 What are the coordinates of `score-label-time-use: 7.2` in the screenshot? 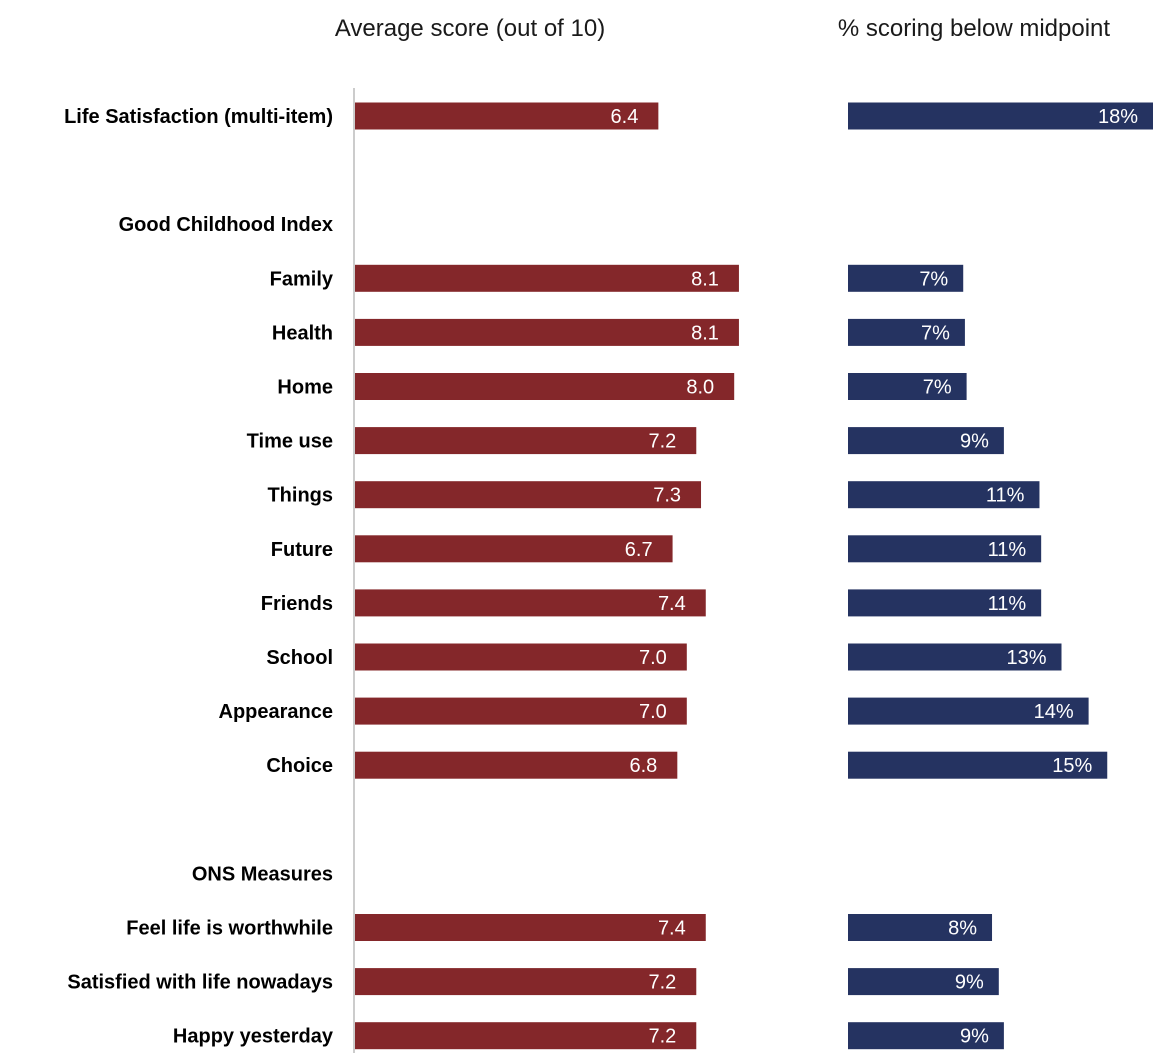 It's located at (662, 442).